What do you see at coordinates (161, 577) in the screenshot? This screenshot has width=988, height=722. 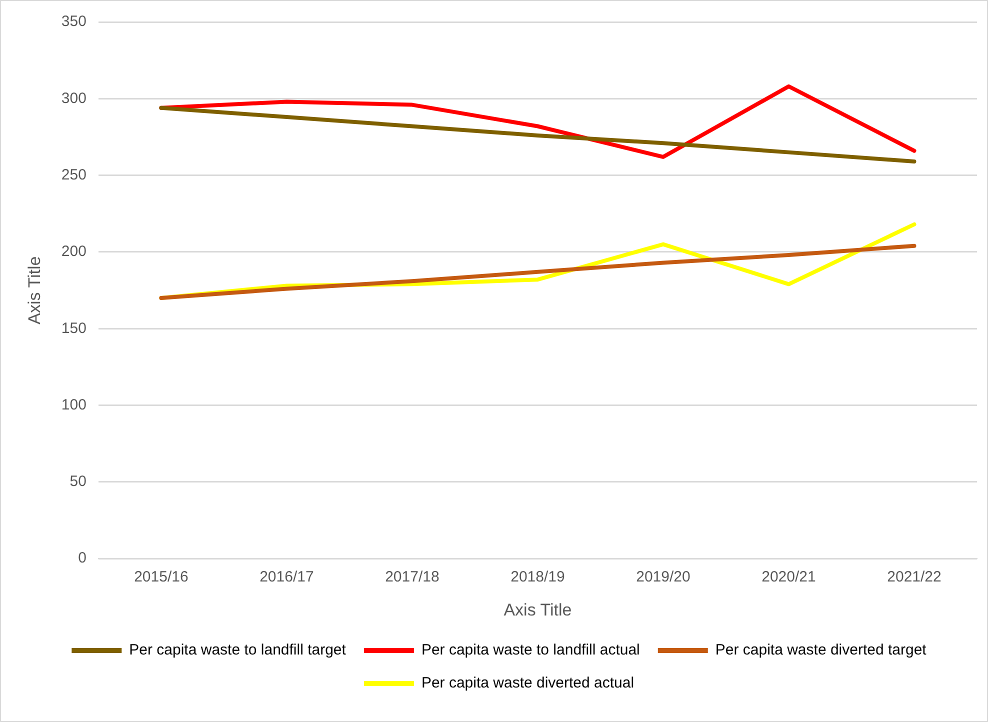 I see `x-tick-label: 2015/16` at bounding box center [161, 577].